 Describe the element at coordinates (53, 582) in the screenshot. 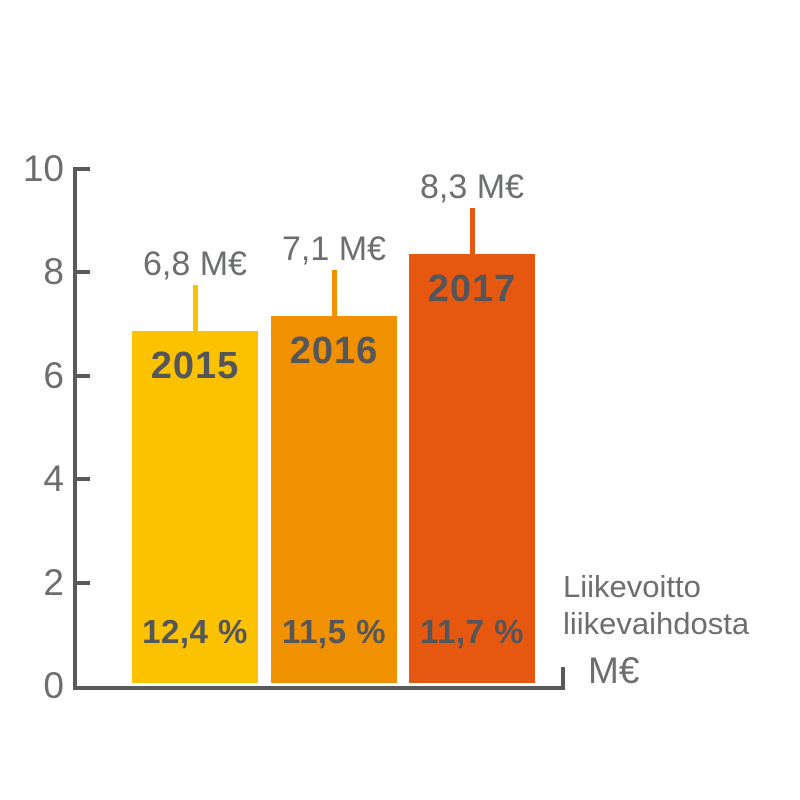

I see `y-axis-tick-label: 2` at that location.